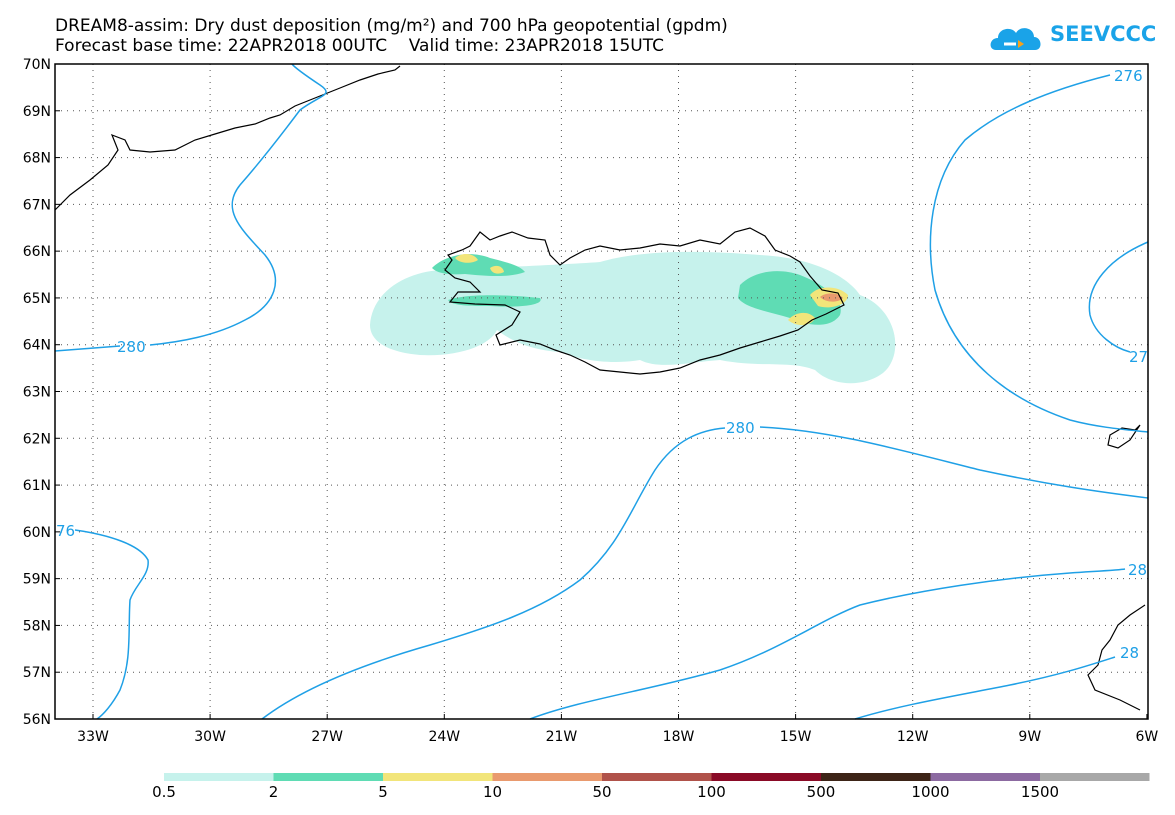  I want to click on lat-label-65N: 65N, so click(37, 299).